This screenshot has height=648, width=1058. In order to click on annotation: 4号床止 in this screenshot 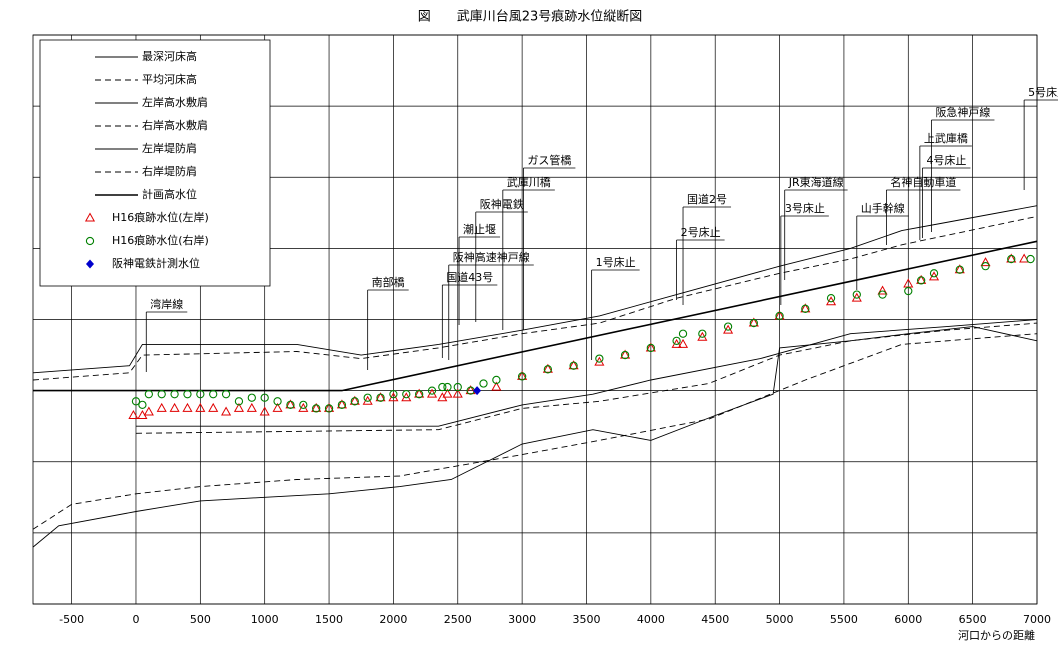, I will do `click(946, 160)`.